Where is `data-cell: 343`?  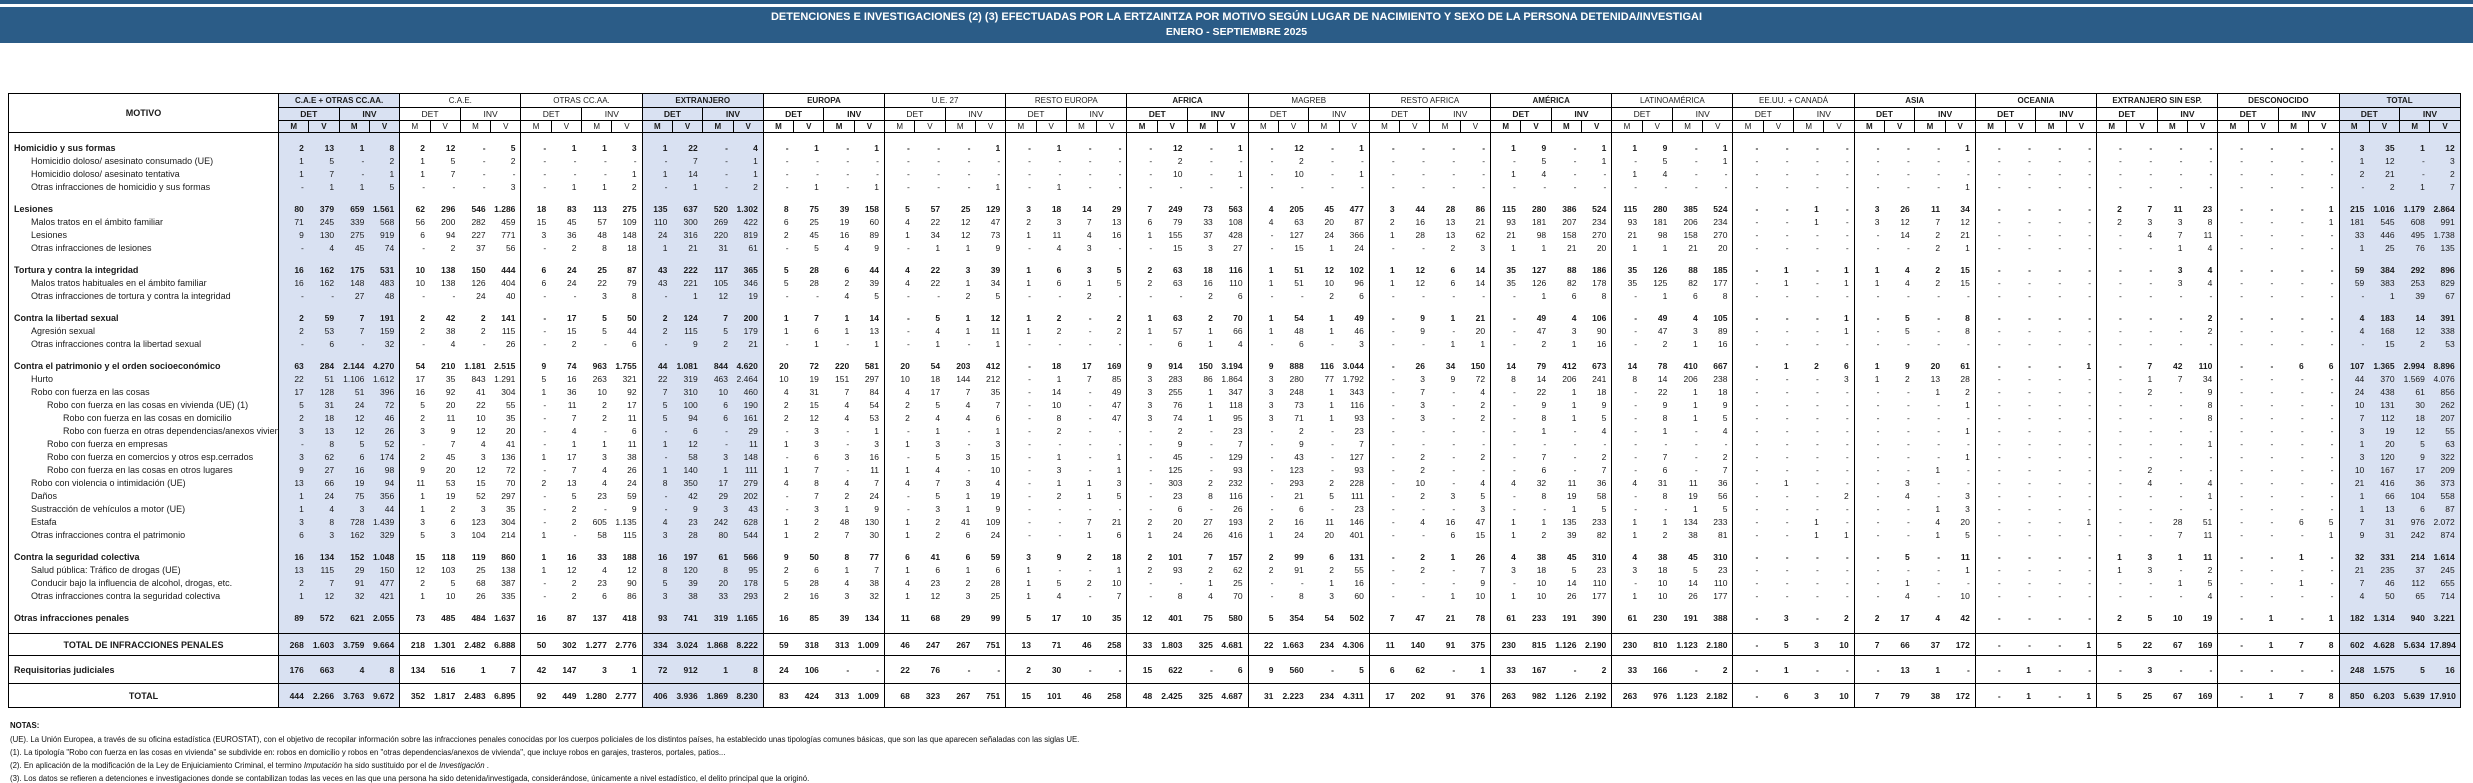 data-cell: 343 is located at coordinates (1356, 392).